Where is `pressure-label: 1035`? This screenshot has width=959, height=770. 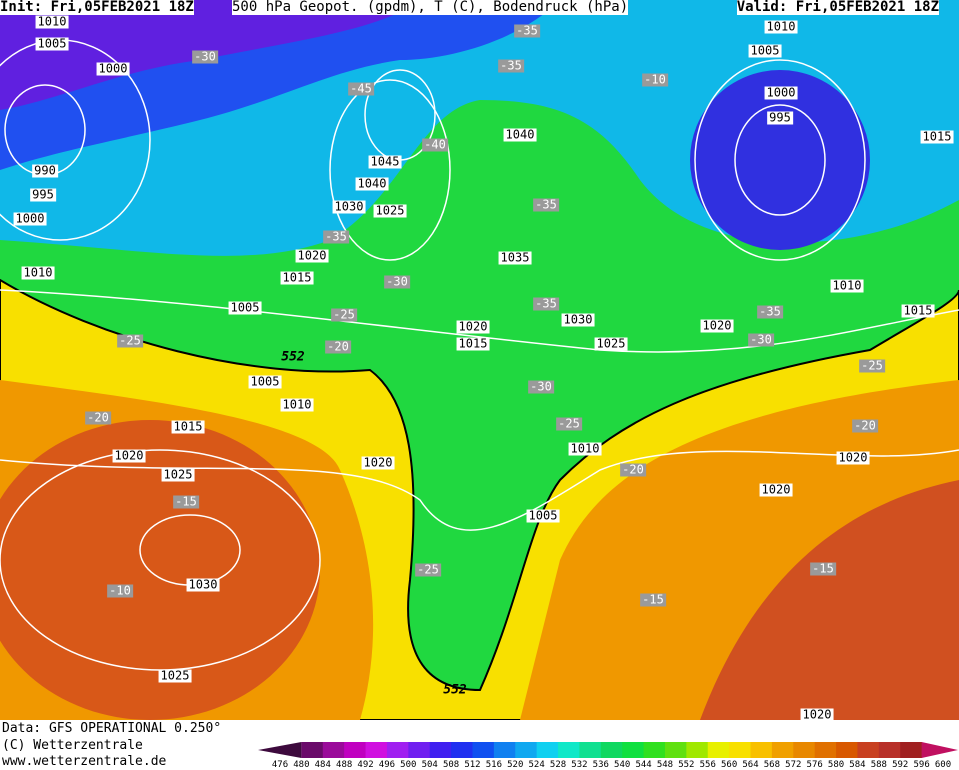
pressure-label: 1035 is located at coordinates (515, 257).